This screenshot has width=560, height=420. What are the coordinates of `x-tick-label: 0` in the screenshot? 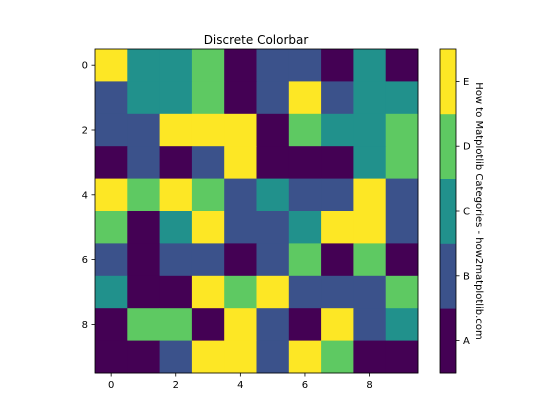 It's located at (111, 385).